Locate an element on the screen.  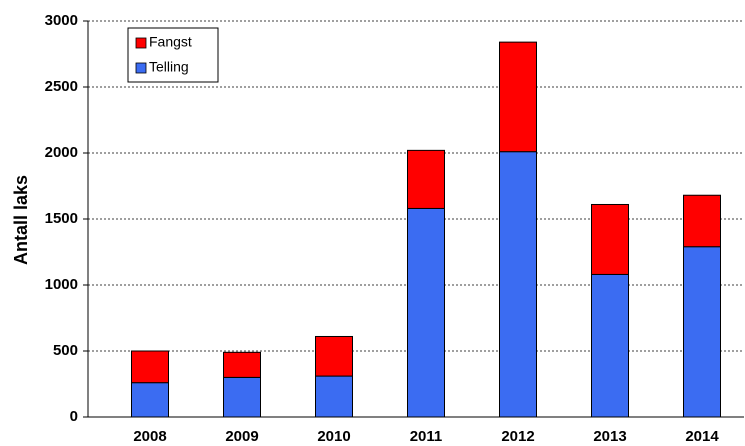
x-tick-label: 2011 is located at coordinates (426, 436).